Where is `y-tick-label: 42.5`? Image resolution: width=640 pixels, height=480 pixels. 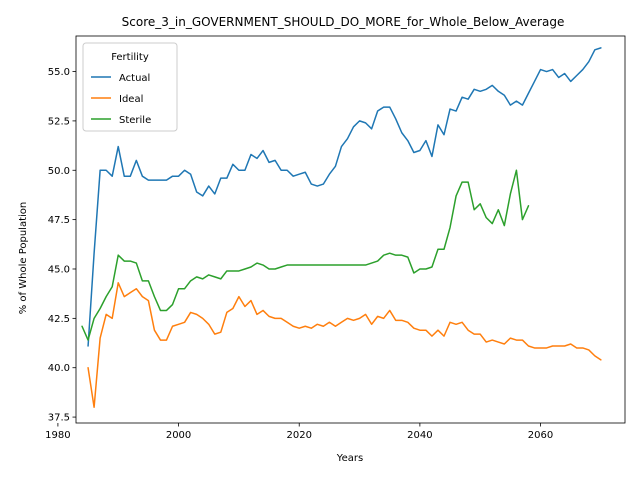 y-tick-label: 42.5 is located at coordinates (59, 319).